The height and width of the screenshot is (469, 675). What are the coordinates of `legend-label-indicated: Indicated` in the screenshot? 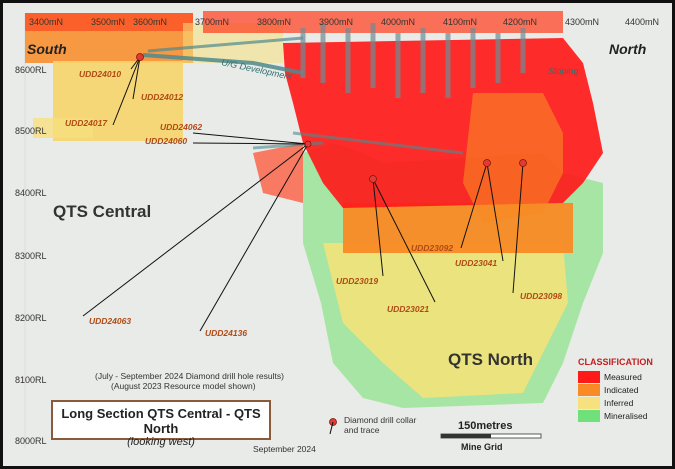 It's located at (621, 390).